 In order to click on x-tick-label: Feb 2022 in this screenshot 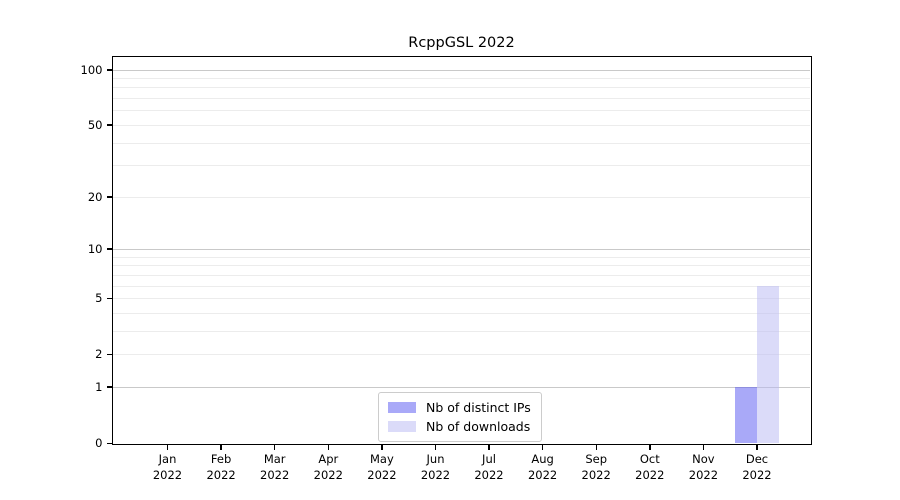, I will do `click(221, 467)`.